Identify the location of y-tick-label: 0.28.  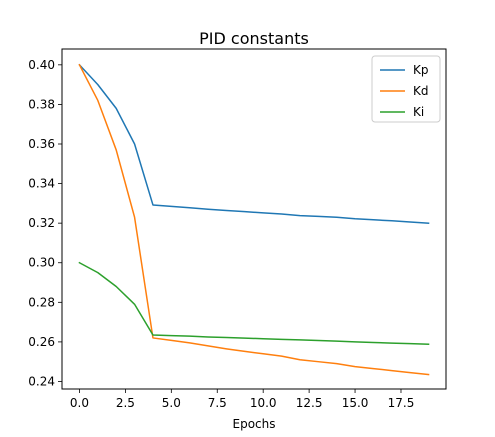
(41, 302).